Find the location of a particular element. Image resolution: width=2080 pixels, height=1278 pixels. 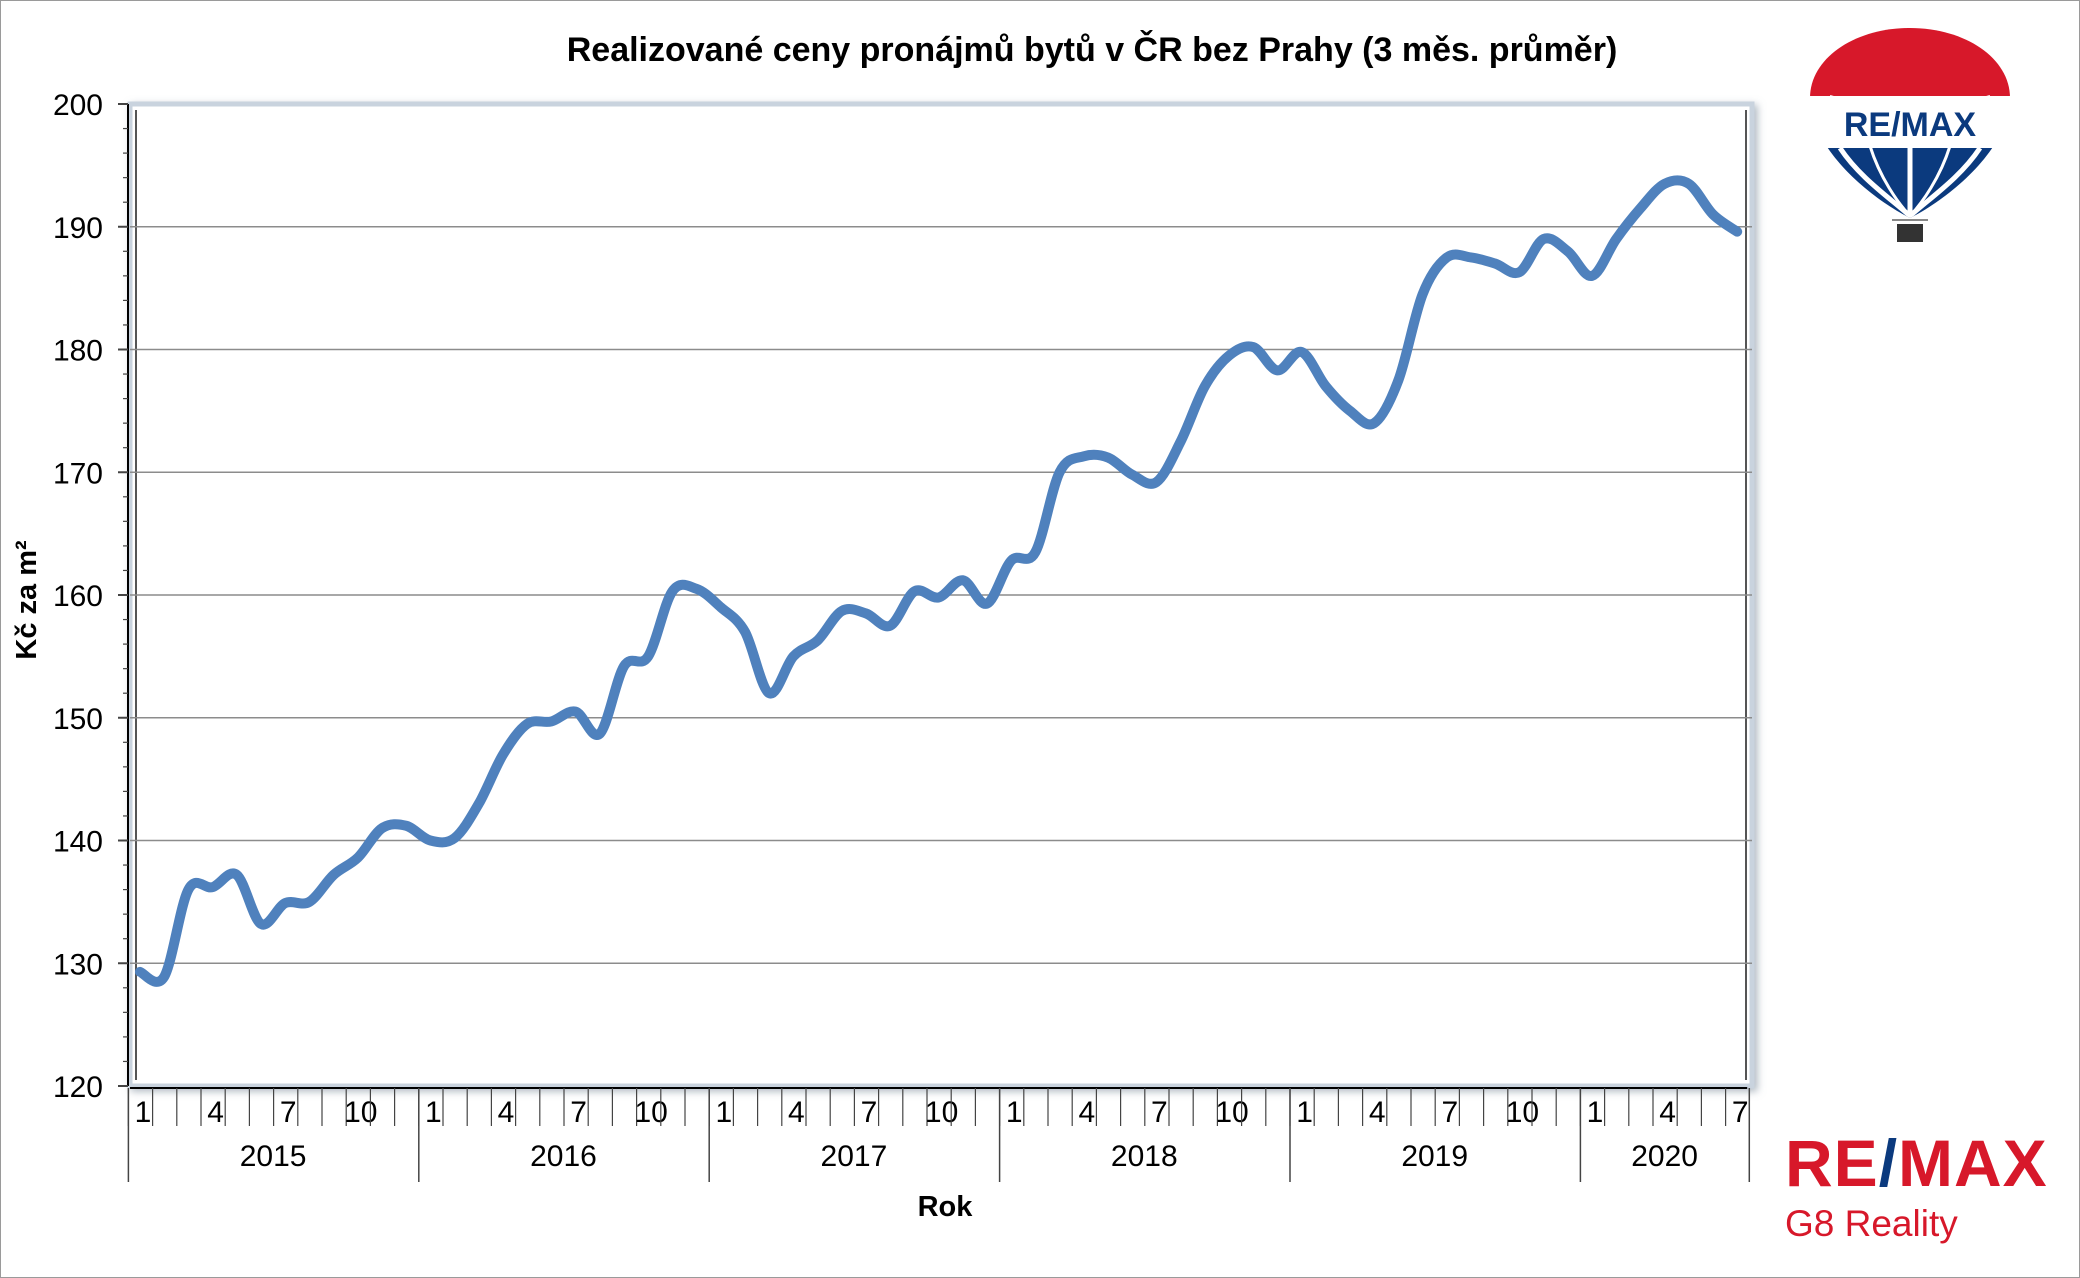

remax-wordmark: RE/MAX is located at coordinates (1916, 1163).